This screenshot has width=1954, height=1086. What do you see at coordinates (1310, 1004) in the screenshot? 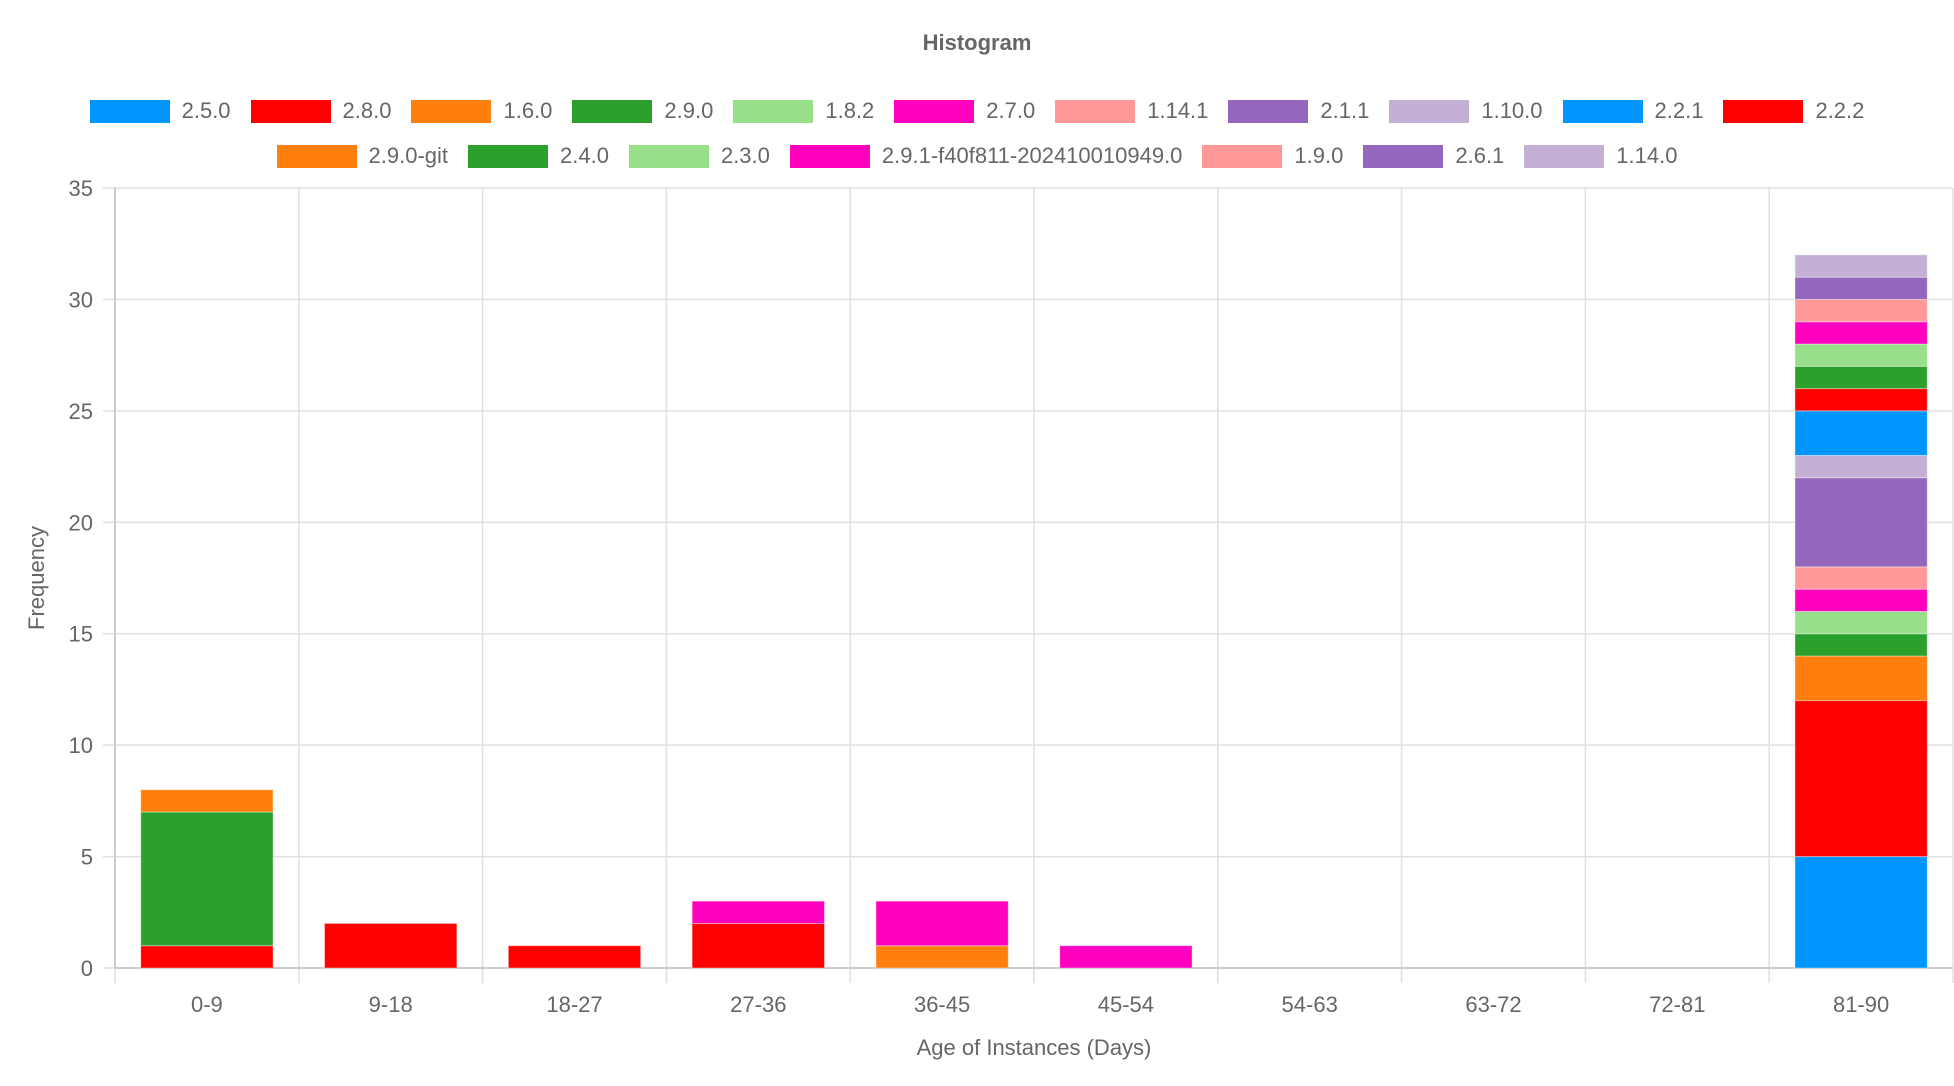
I see `x-tick-label: 54-63` at bounding box center [1310, 1004].